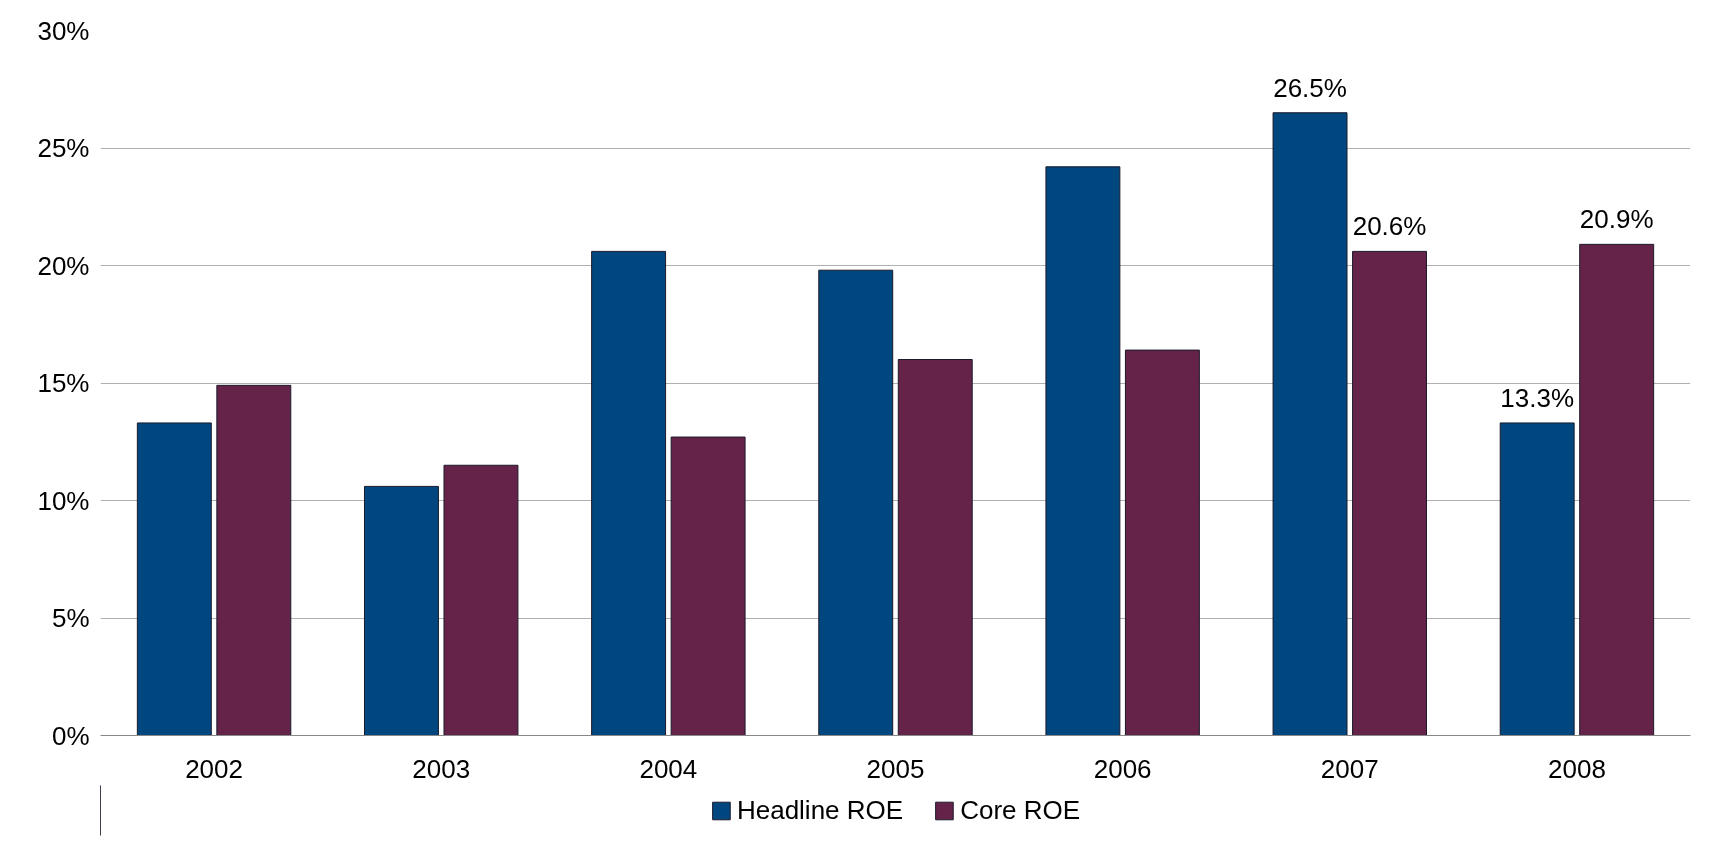 This screenshot has height=859, width=1733. What do you see at coordinates (1616, 219) in the screenshot?
I see `data-label: 20.9%` at bounding box center [1616, 219].